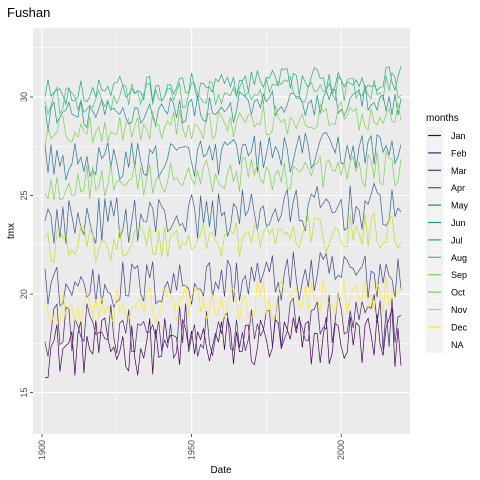 This screenshot has height=480, width=480. Describe the element at coordinates (459, 327) in the screenshot. I see `legend-label-dec: Dec` at that location.